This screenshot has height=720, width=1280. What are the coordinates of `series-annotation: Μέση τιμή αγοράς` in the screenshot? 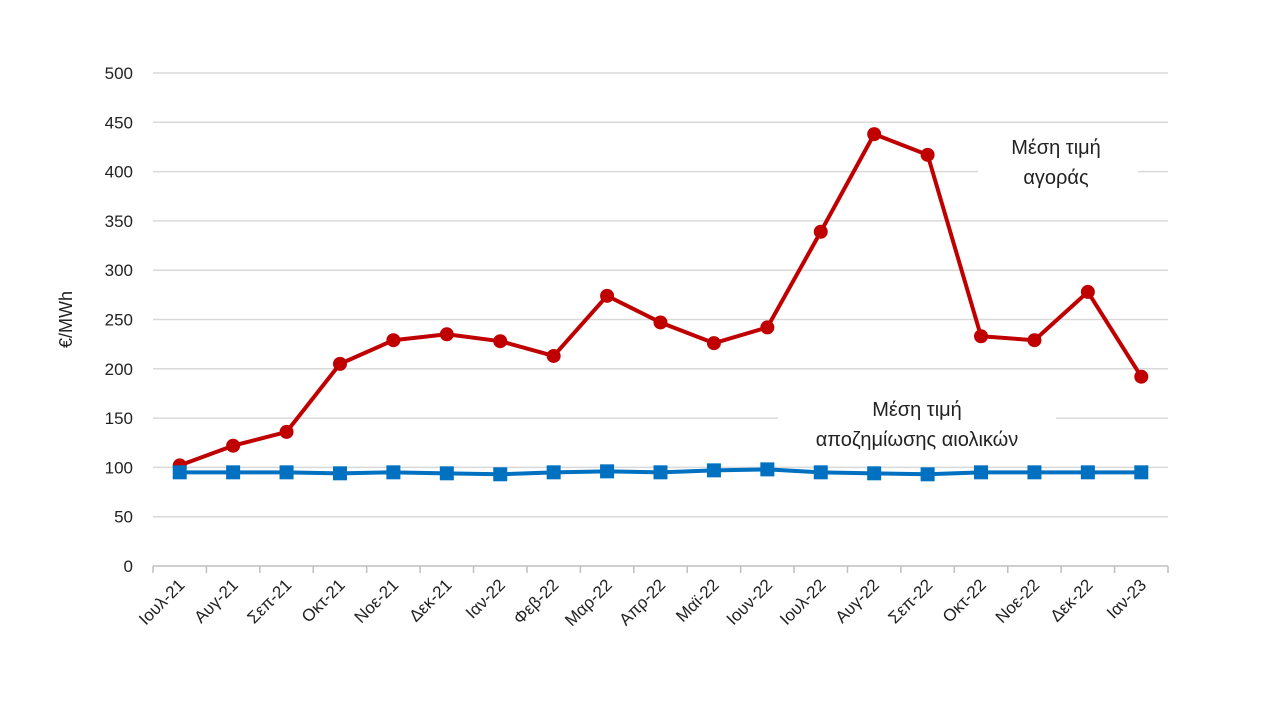 It's located at (1058, 162).